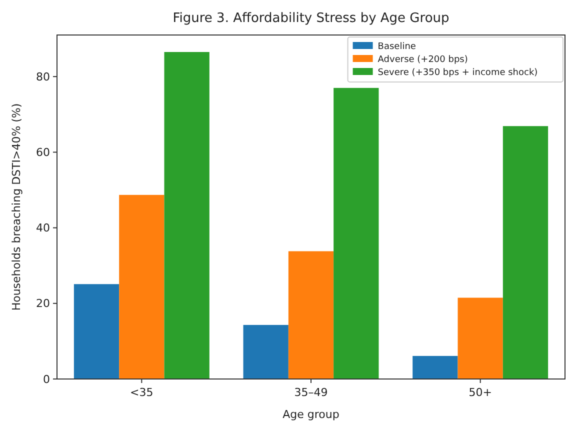  I want to click on x-tick-label: <35, so click(142, 392).